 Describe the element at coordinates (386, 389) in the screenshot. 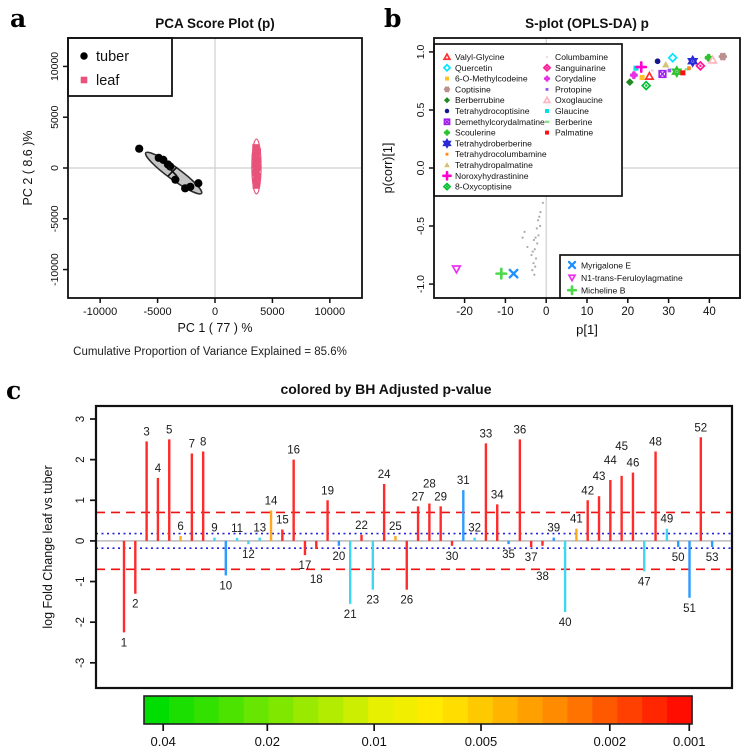

I see `foldchange-title: colored by BH Adjusted p-value` at that location.